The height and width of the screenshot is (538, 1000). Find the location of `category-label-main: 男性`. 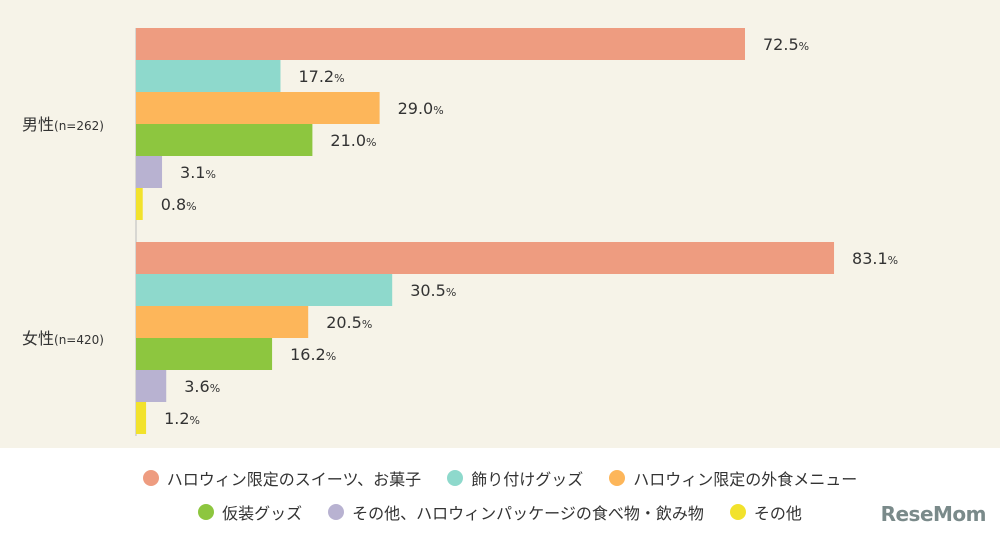

category-label-main: 男性 is located at coordinates (38, 124).